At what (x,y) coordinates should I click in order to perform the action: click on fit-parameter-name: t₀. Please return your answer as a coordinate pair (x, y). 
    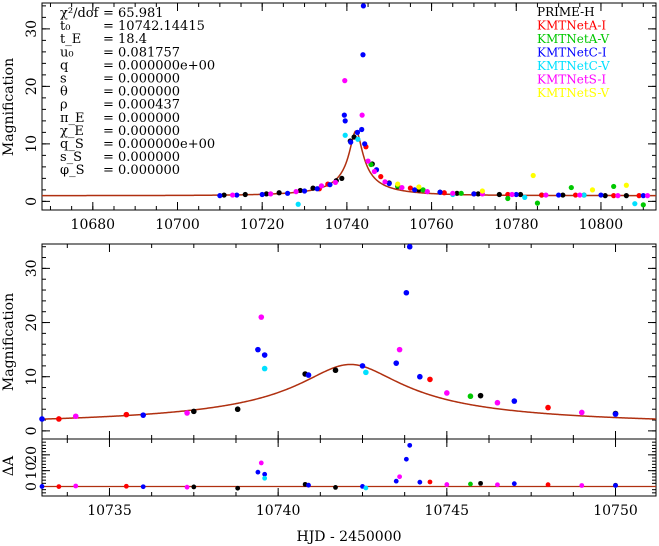
    Looking at the image, I should click on (65, 26).